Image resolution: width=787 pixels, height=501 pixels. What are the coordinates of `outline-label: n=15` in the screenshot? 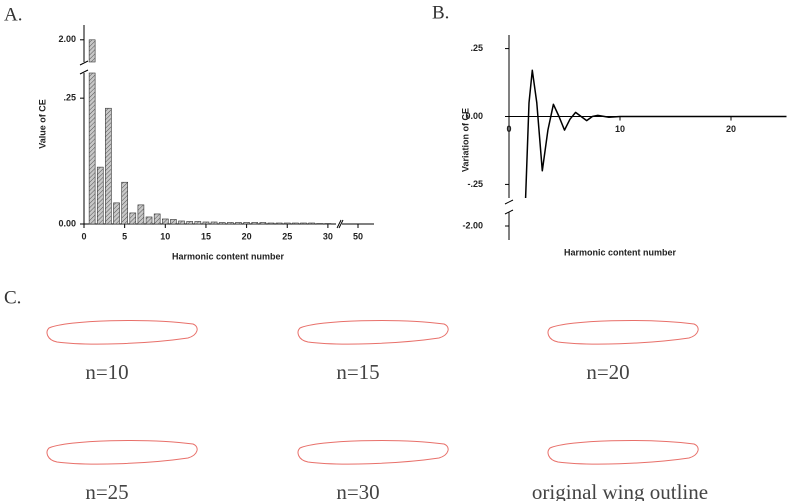 It's located at (357, 372).